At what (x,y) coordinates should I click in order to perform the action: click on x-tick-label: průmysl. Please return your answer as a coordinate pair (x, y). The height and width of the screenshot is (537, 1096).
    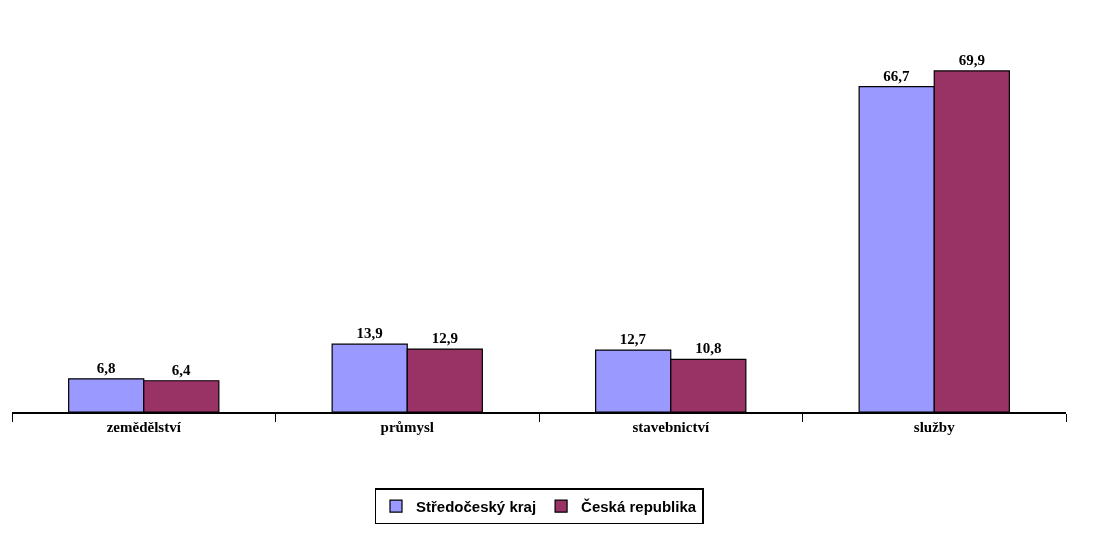
    Looking at the image, I should click on (407, 426).